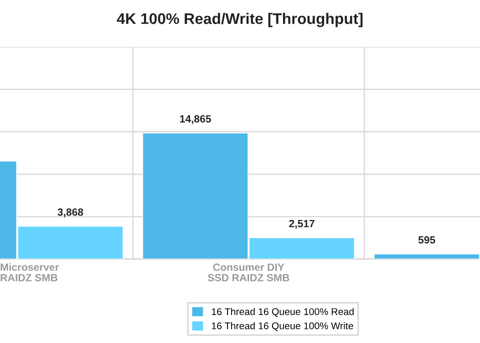  I want to click on data-label: 14,865, so click(196, 119).